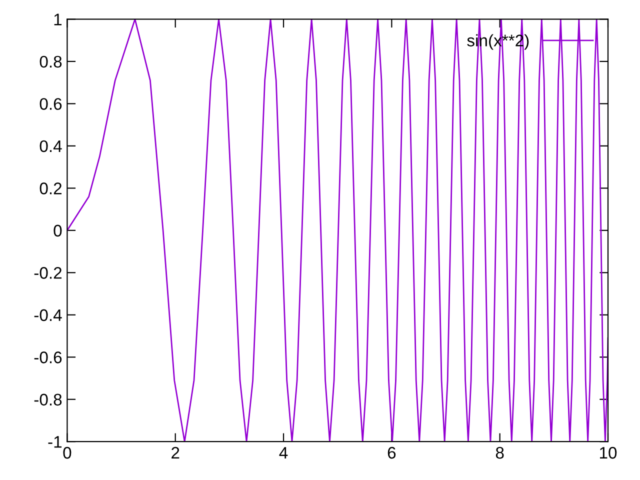 The image size is (640, 480). Describe the element at coordinates (176, 452) in the screenshot. I see `x-tick-label: 2` at that location.